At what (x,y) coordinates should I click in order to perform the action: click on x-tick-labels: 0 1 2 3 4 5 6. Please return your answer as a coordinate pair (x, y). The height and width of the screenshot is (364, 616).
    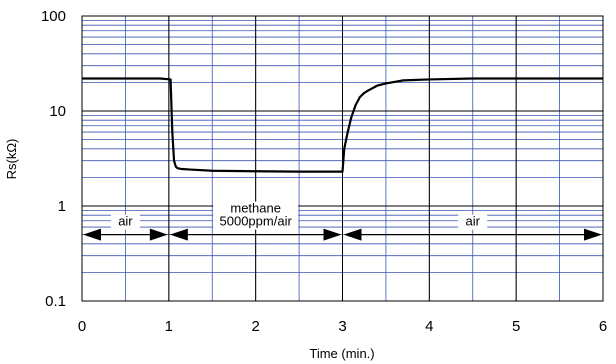
    Looking at the image, I should click on (342, 326).